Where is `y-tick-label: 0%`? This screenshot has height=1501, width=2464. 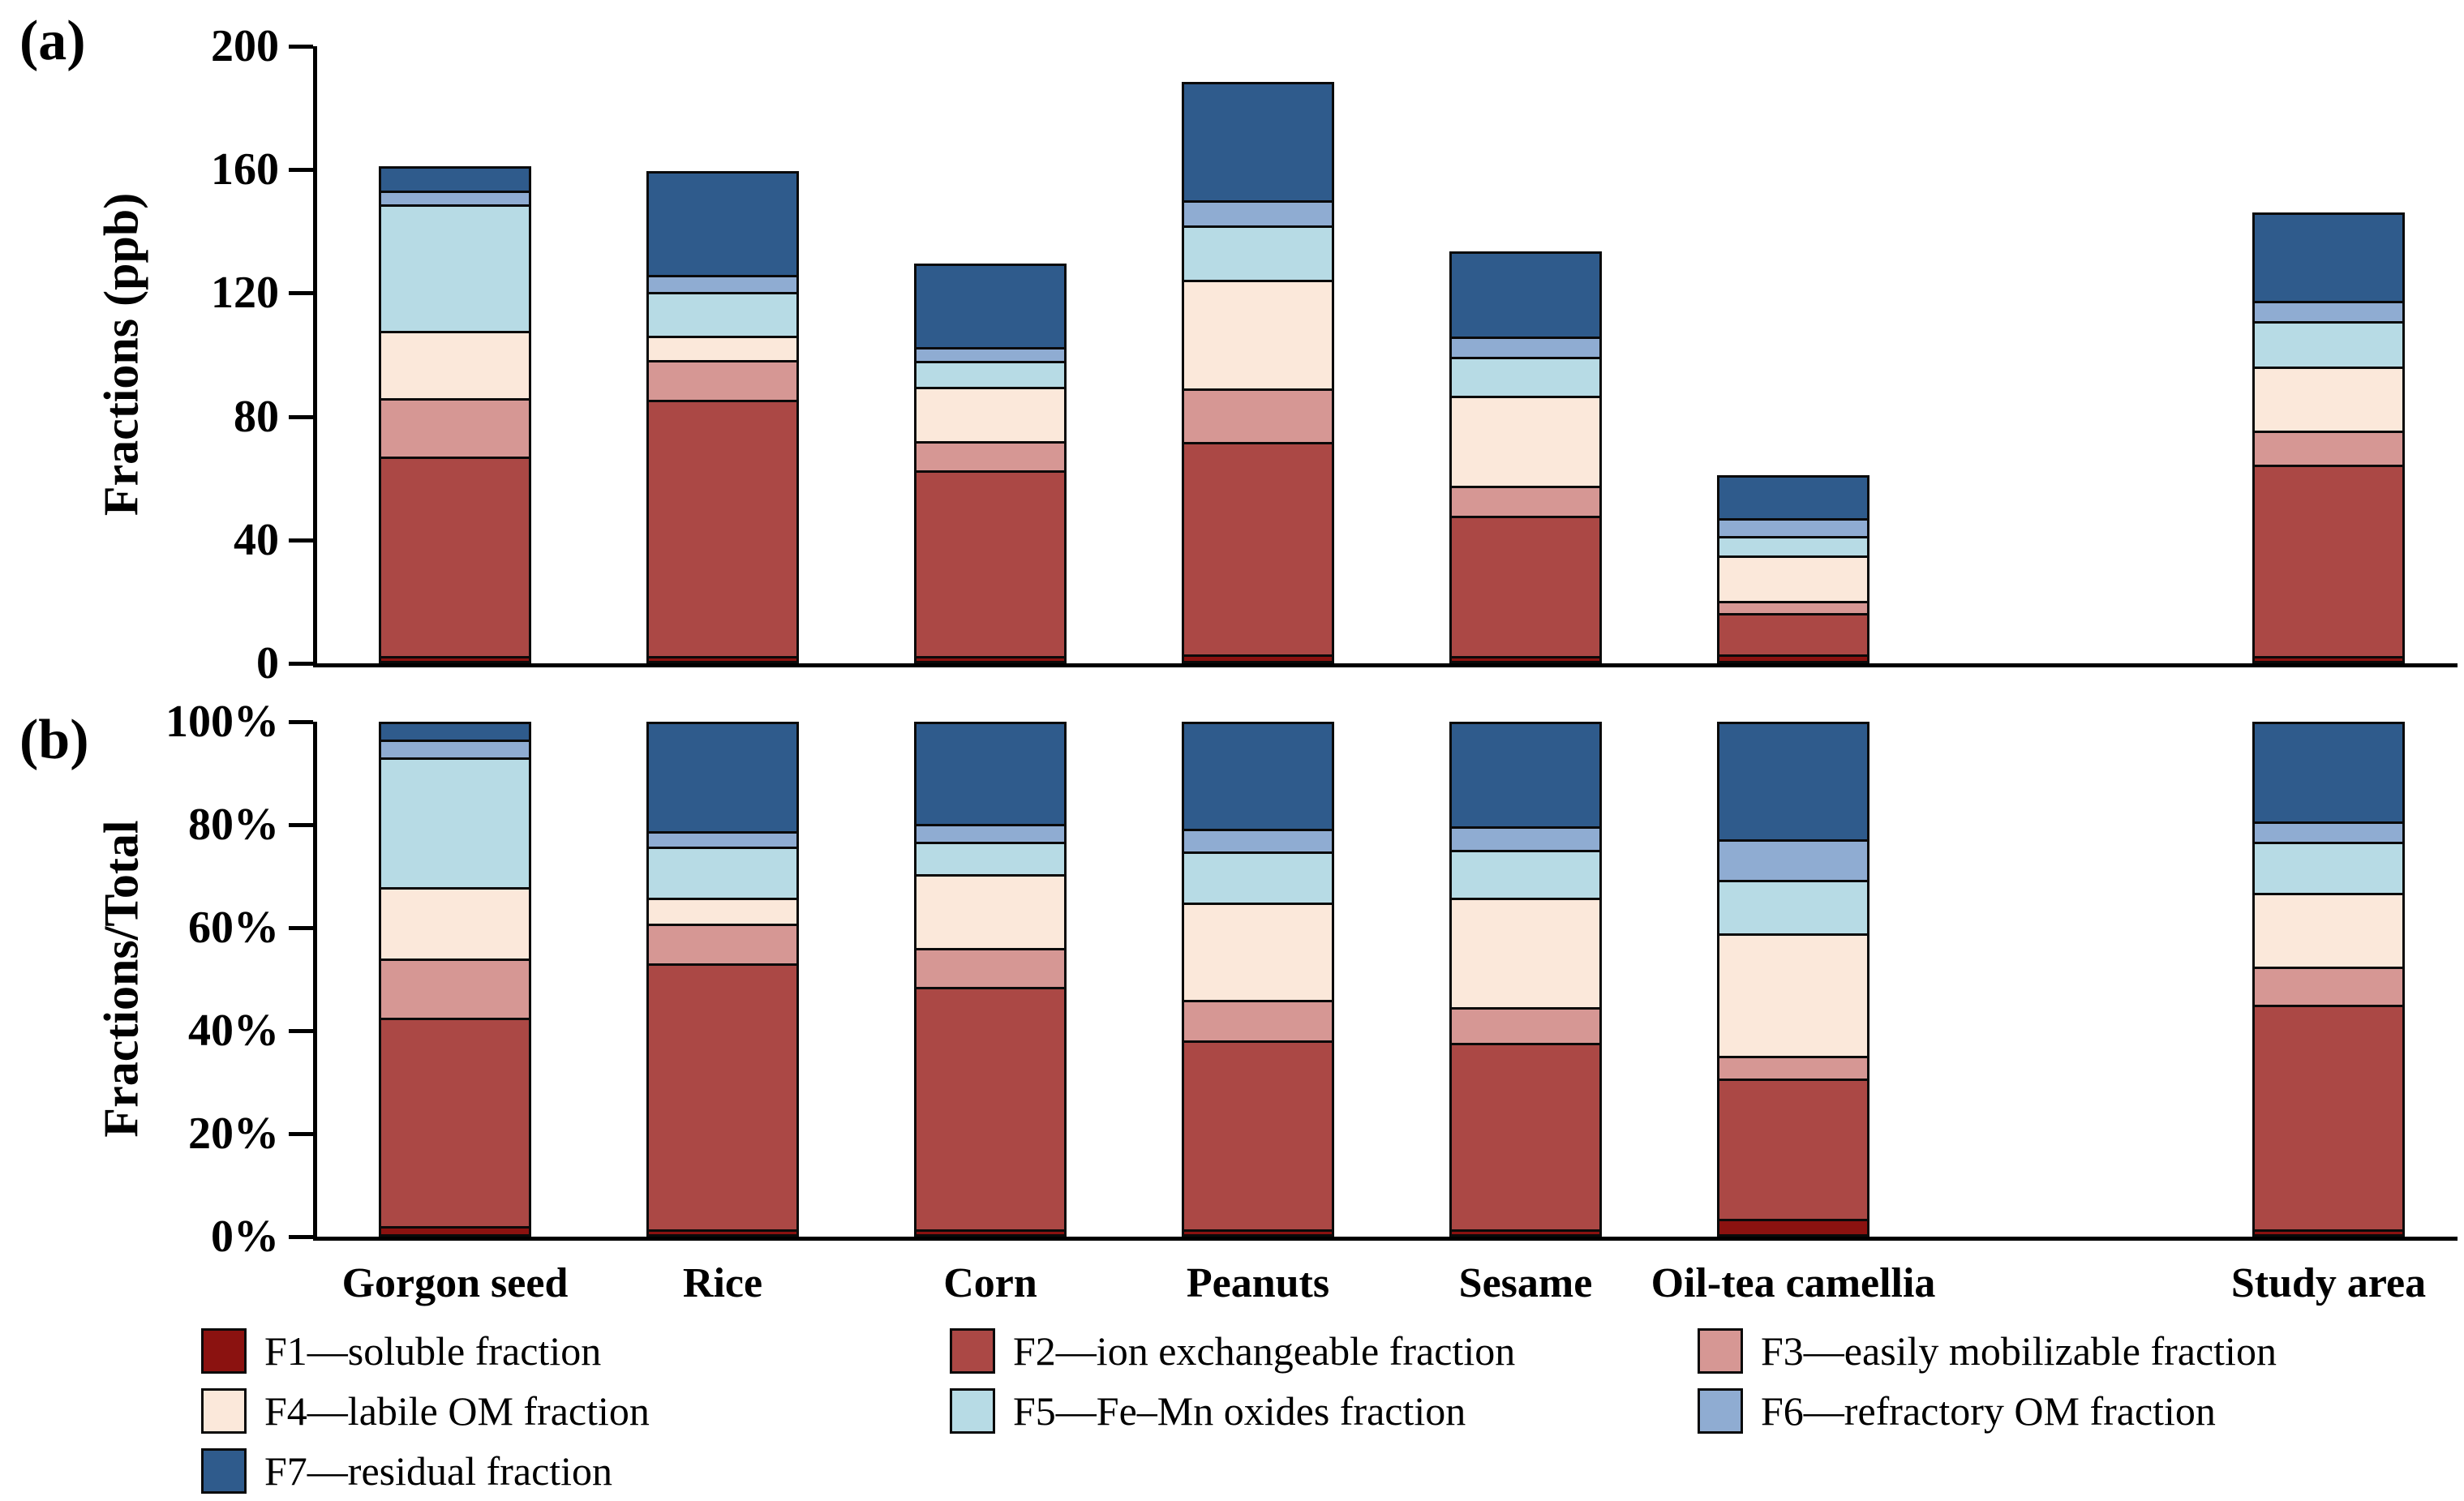 y-tick-label: 0% is located at coordinates (245, 1237).